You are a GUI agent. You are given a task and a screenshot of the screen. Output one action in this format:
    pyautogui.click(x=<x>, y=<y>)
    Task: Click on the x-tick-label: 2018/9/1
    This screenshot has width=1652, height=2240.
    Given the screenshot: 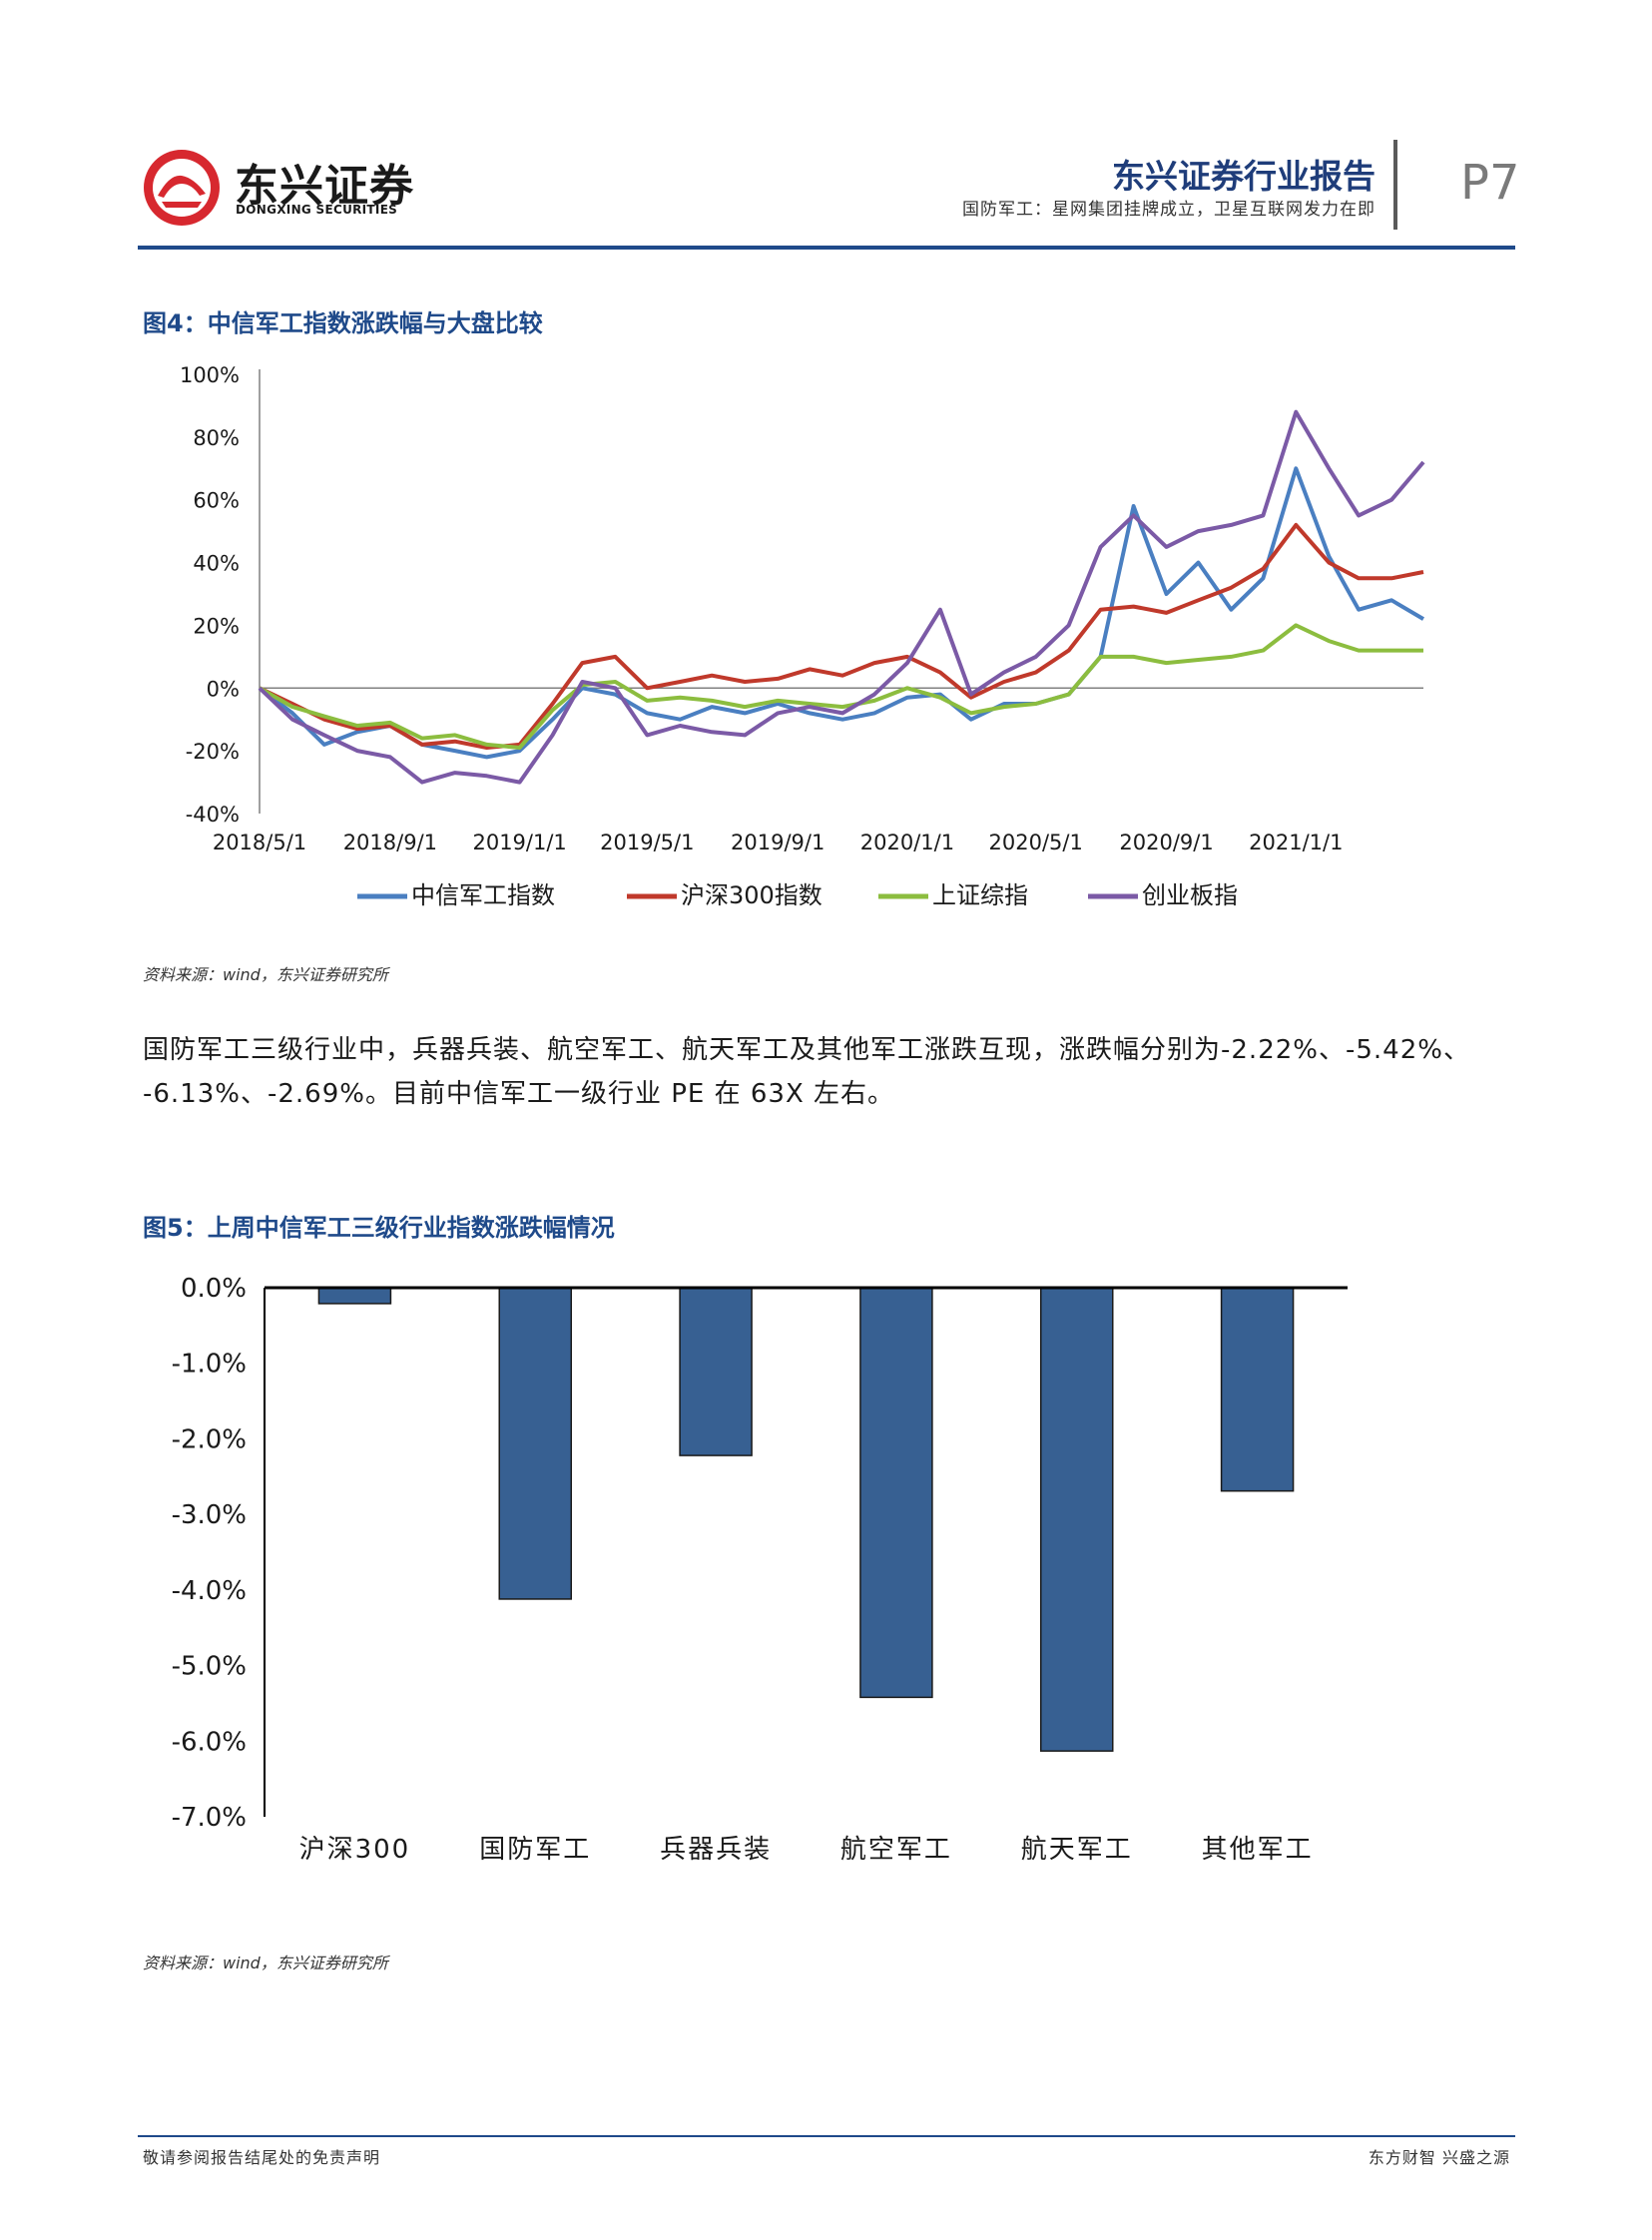 What is the action you would take?
    pyautogui.click(x=390, y=842)
    